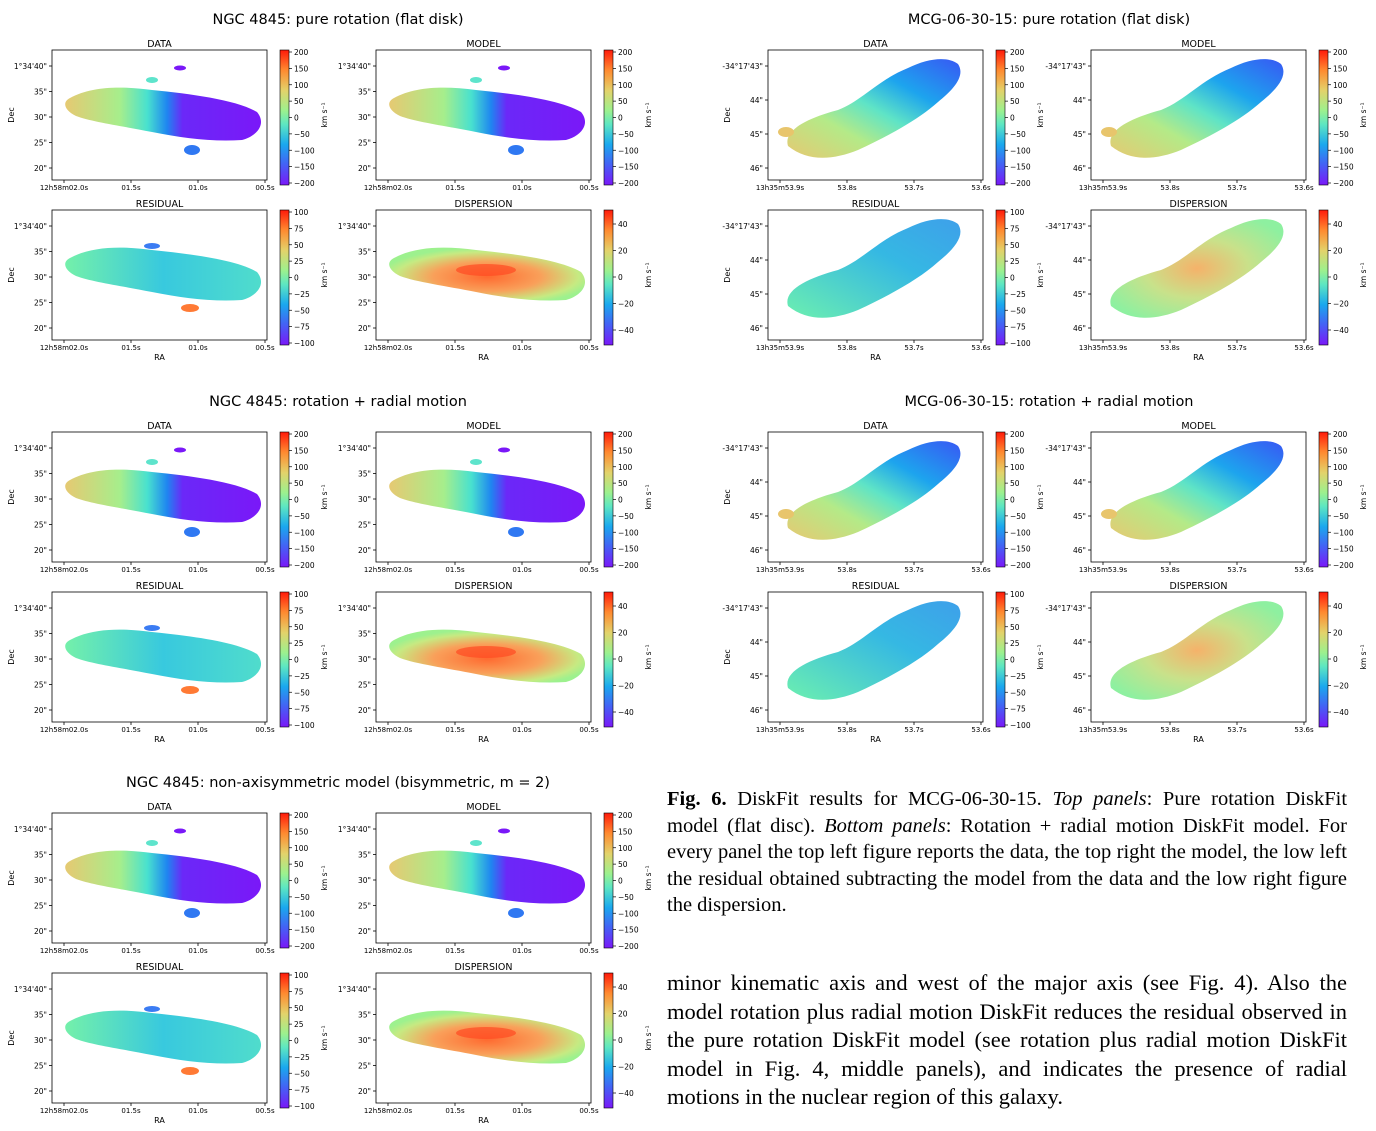 The height and width of the screenshot is (1131, 1376). What do you see at coordinates (483, 426) in the screenshot?
I see `panel-title: MODEL` at bounding box center [483, 426].